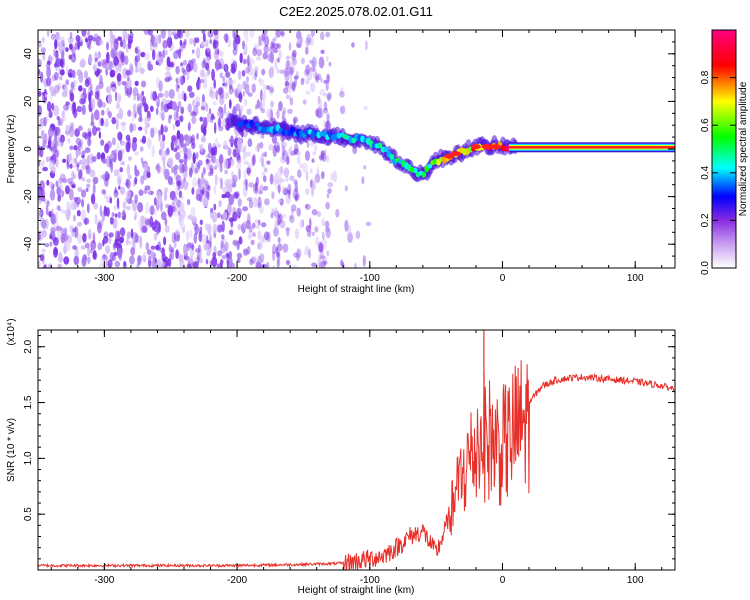 The width and height of the screenshot is (750, 600). I want to click on ridge-blob, so click(386, 149).